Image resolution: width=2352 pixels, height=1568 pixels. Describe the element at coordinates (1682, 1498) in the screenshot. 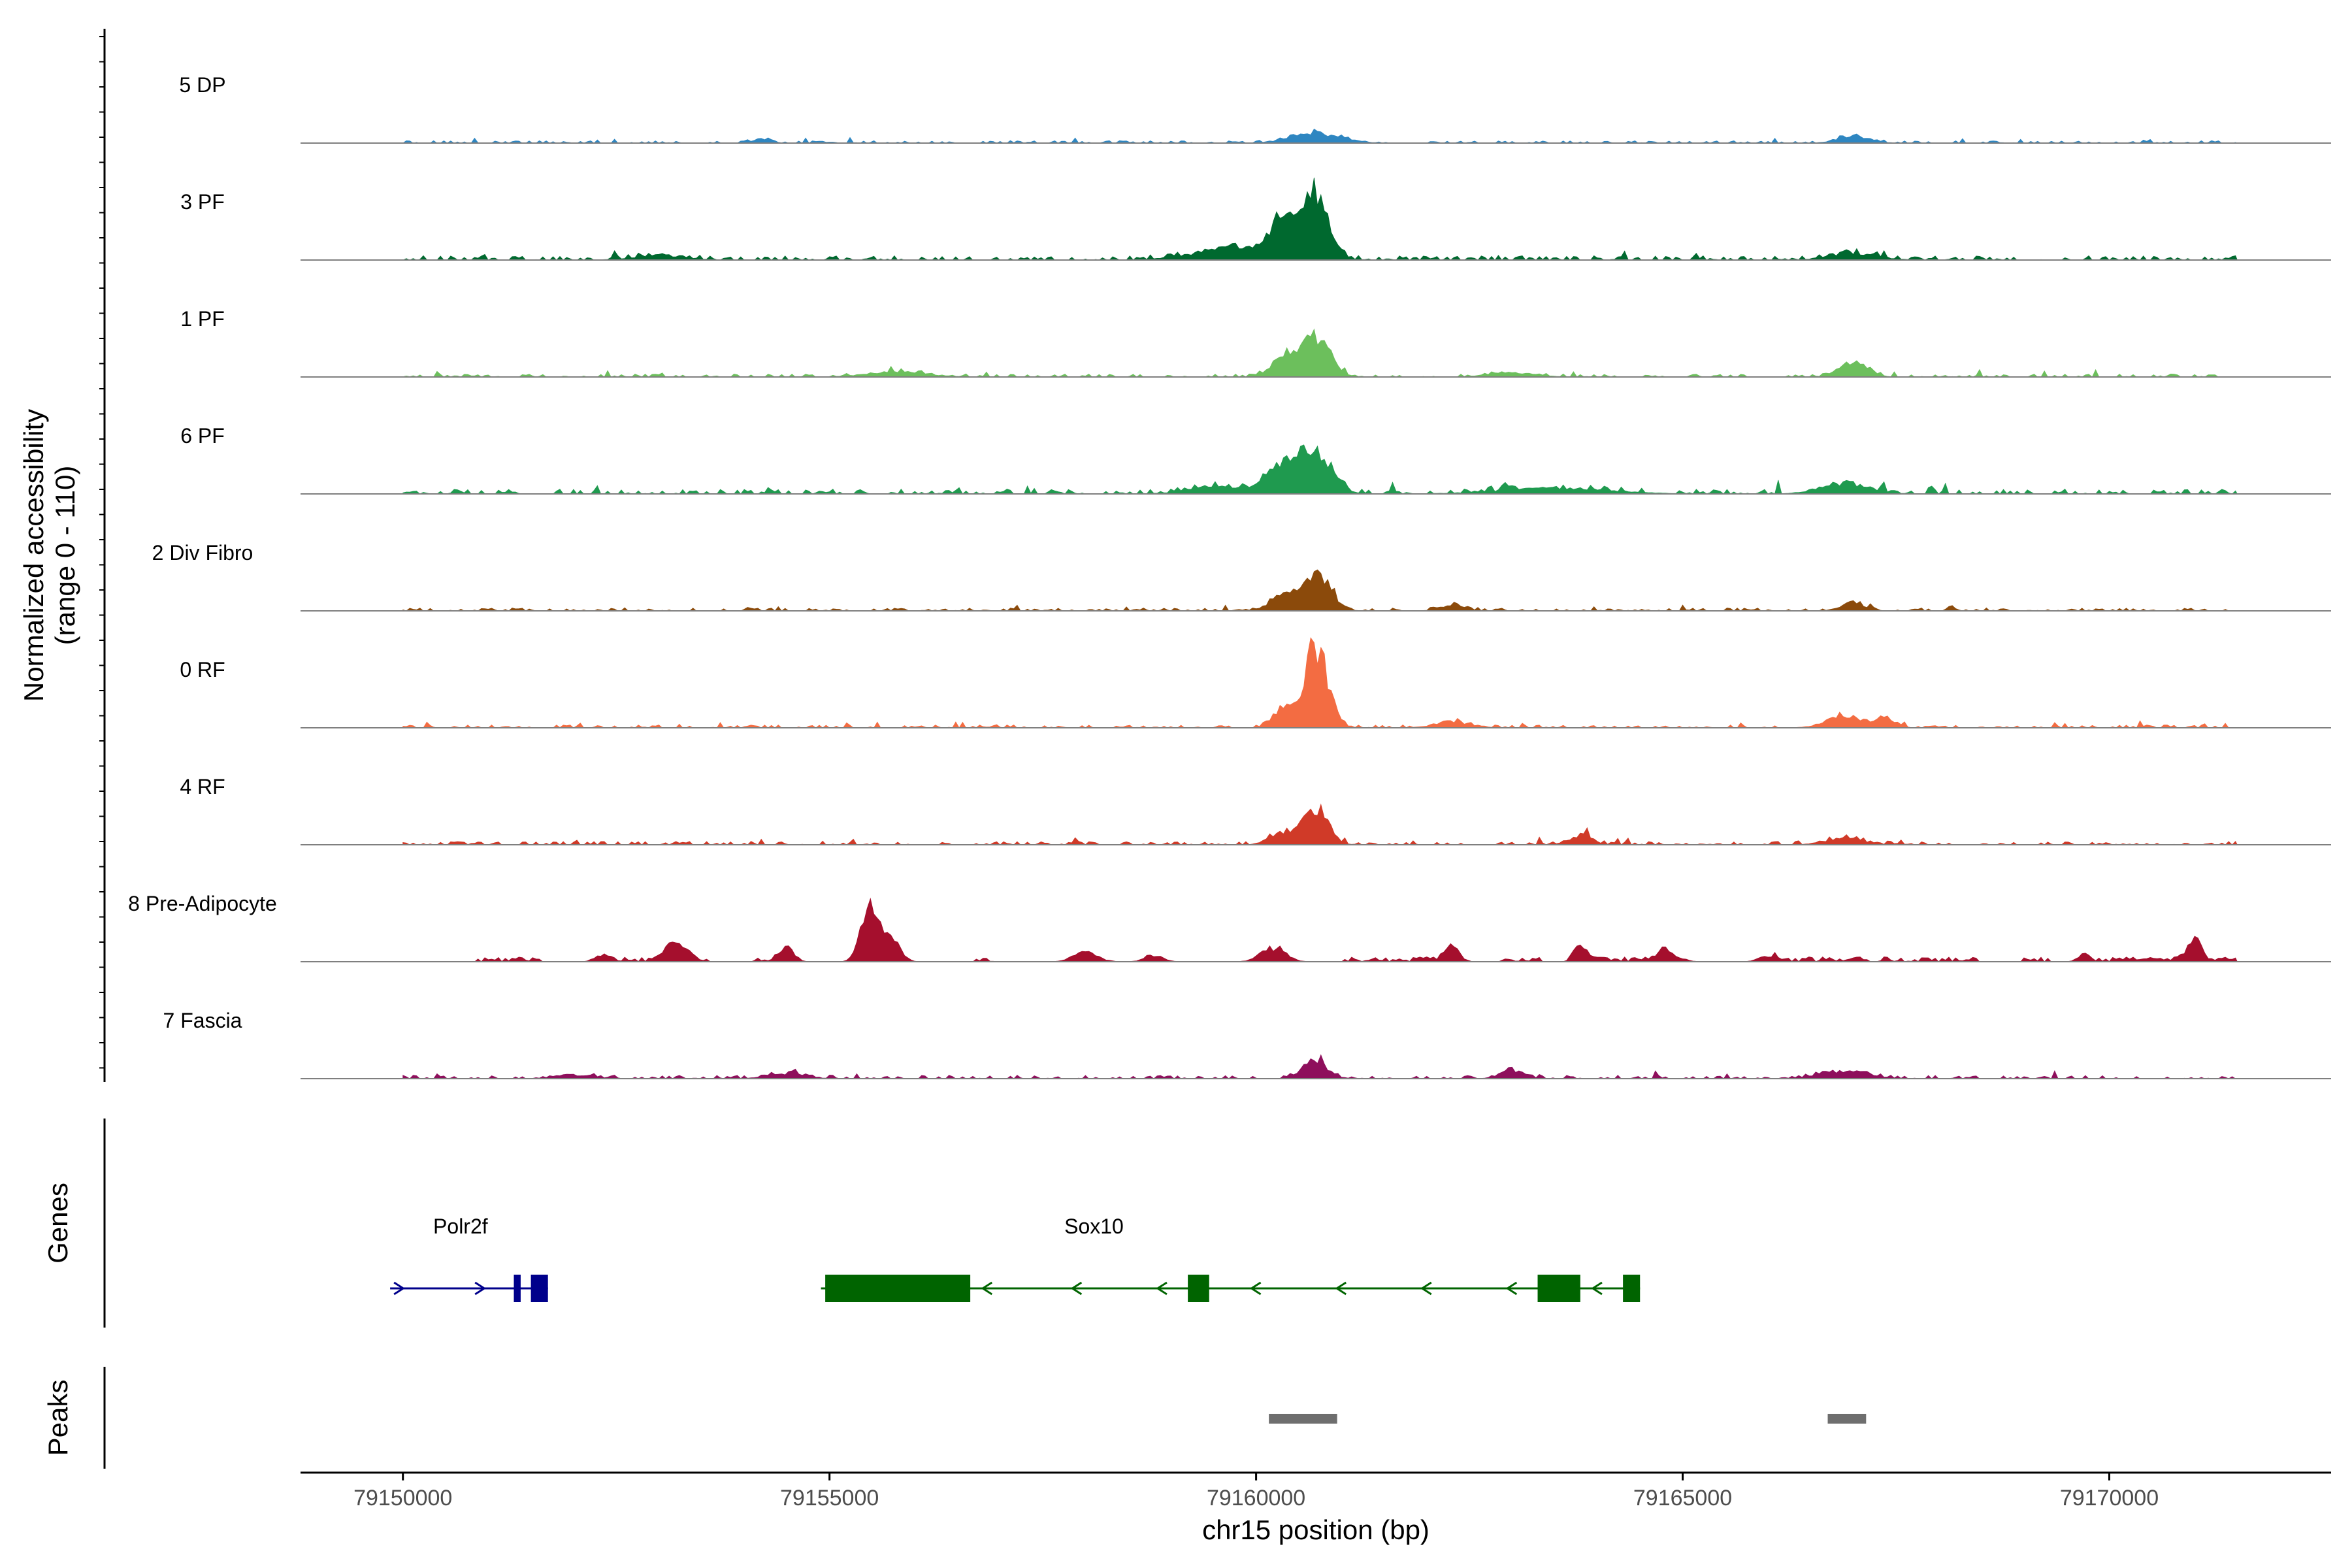

I see `x-tick-label: 79165000` at that location.